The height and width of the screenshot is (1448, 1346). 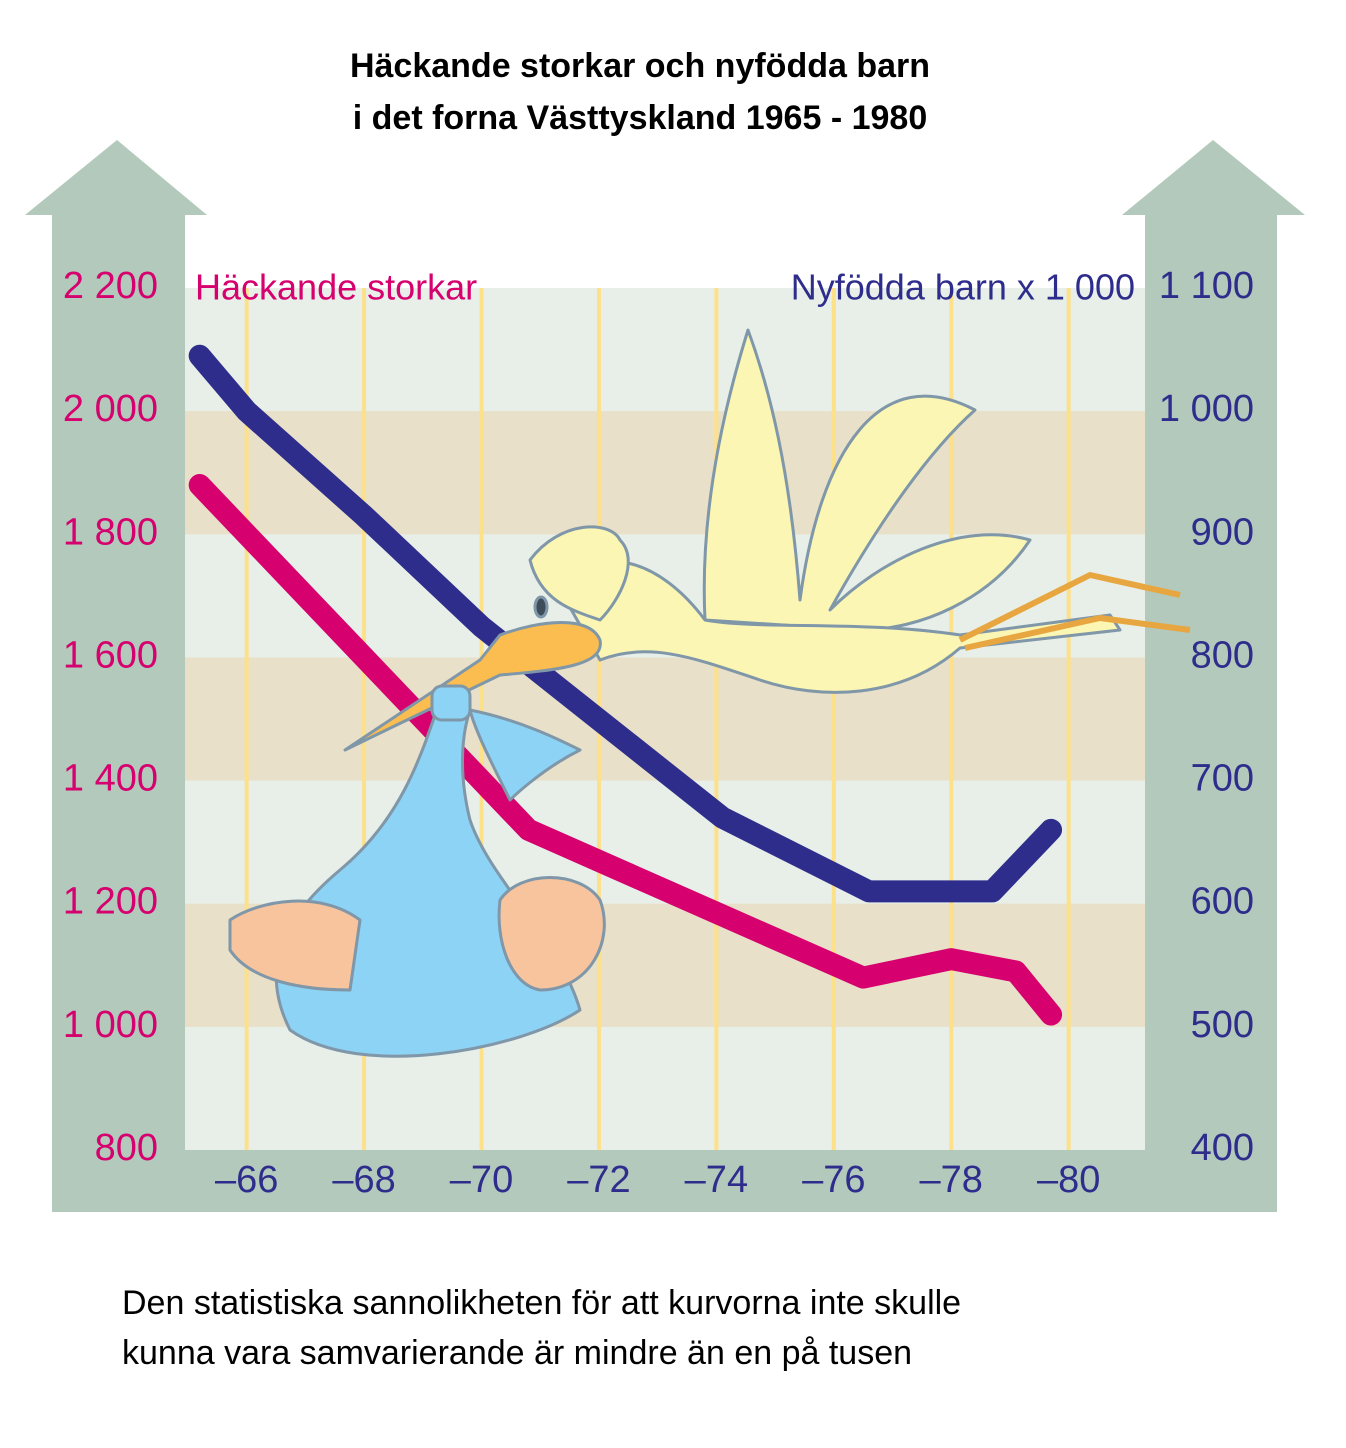 I want to click on x-tick-label: –72, so click(x=598, y=1180).